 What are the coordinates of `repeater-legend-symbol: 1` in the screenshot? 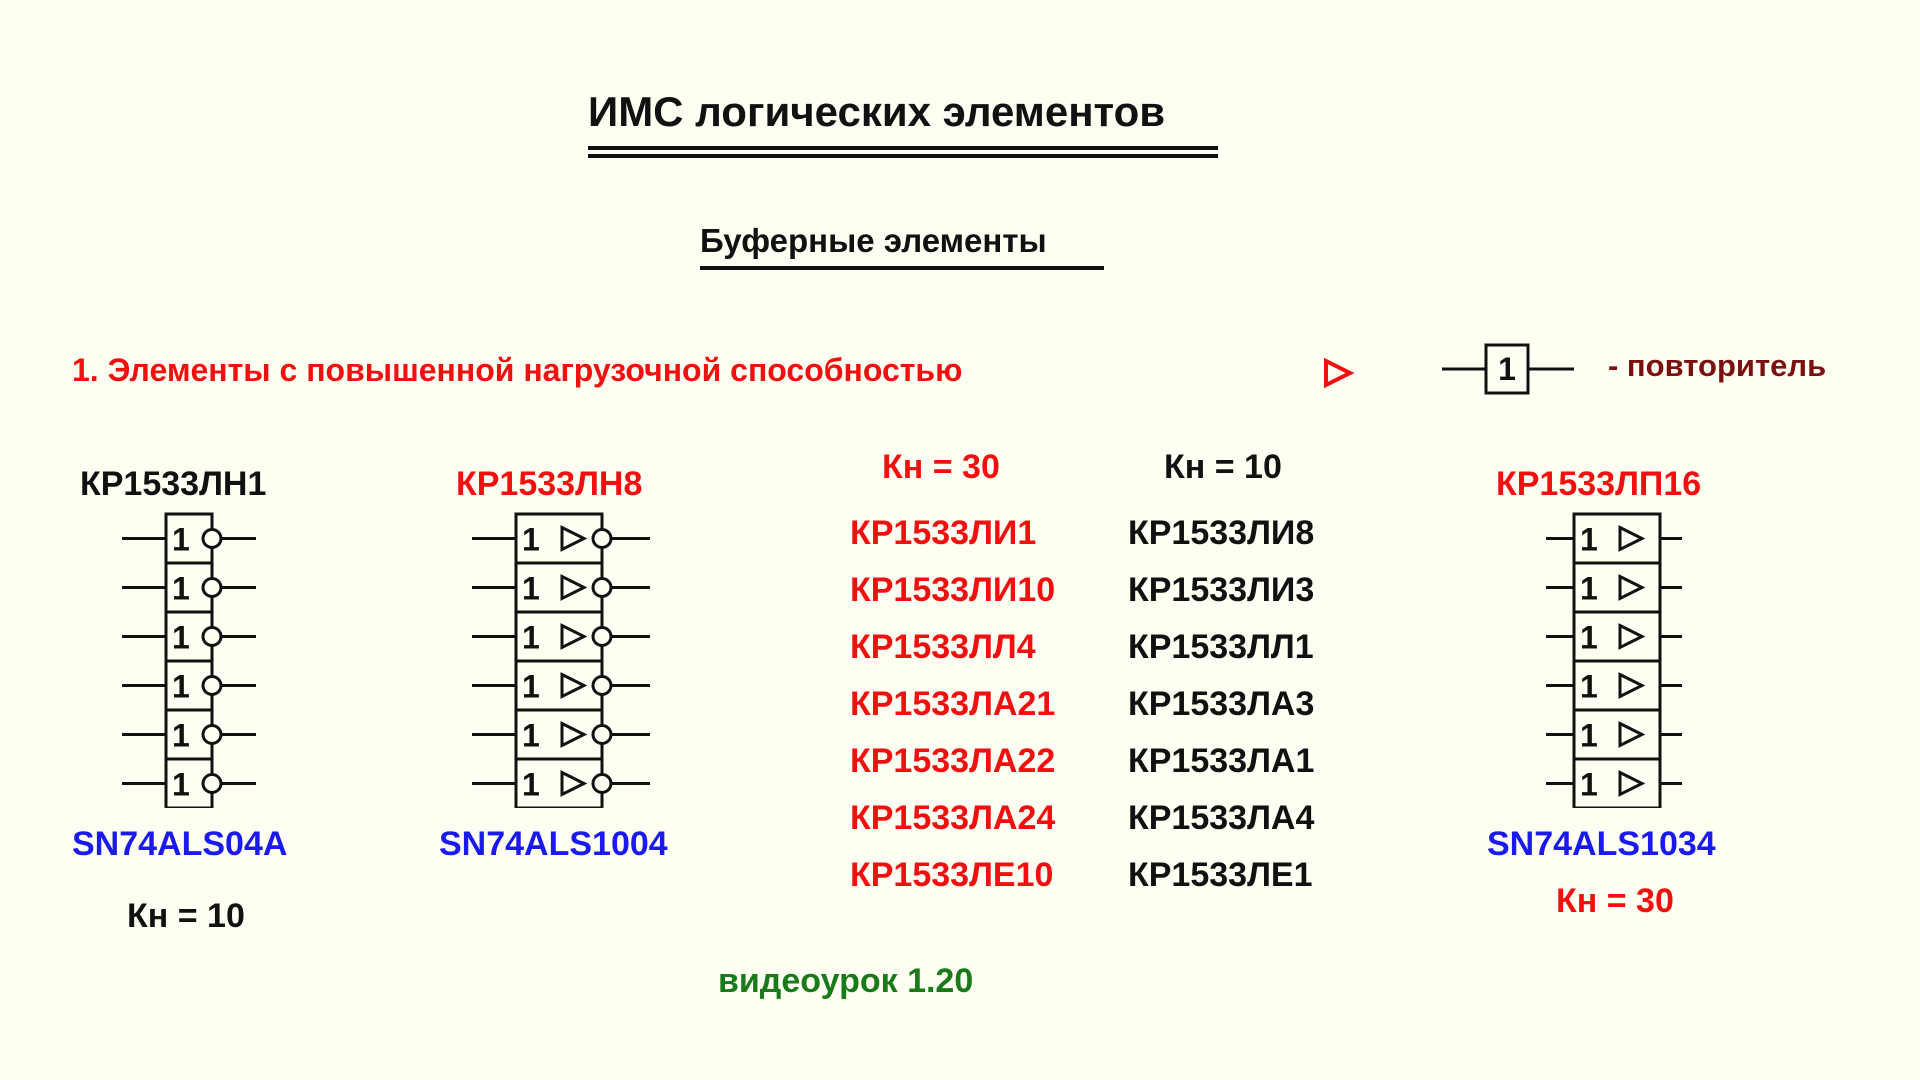 It's located at (1508, 369).